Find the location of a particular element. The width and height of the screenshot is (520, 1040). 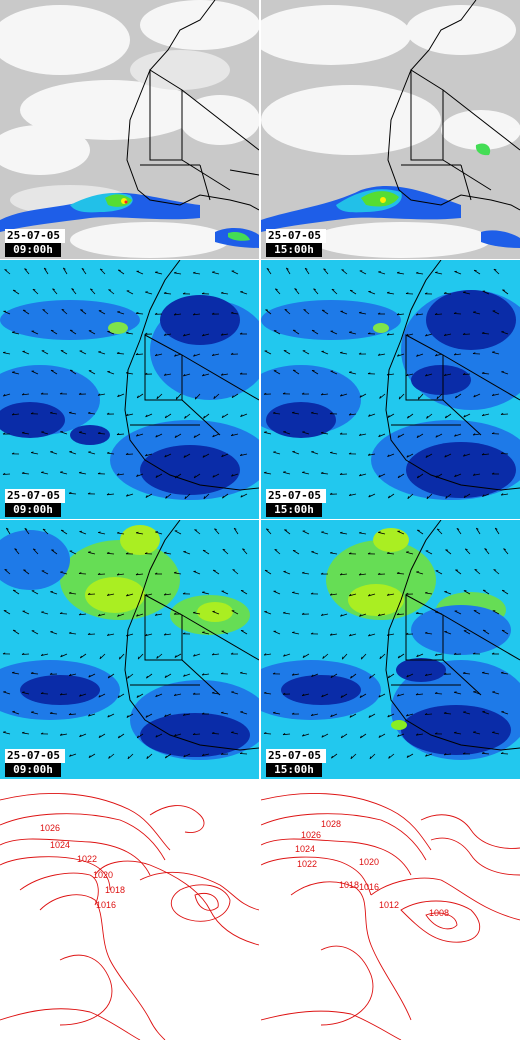

wind-vectors is located at coordinates (386, 383).